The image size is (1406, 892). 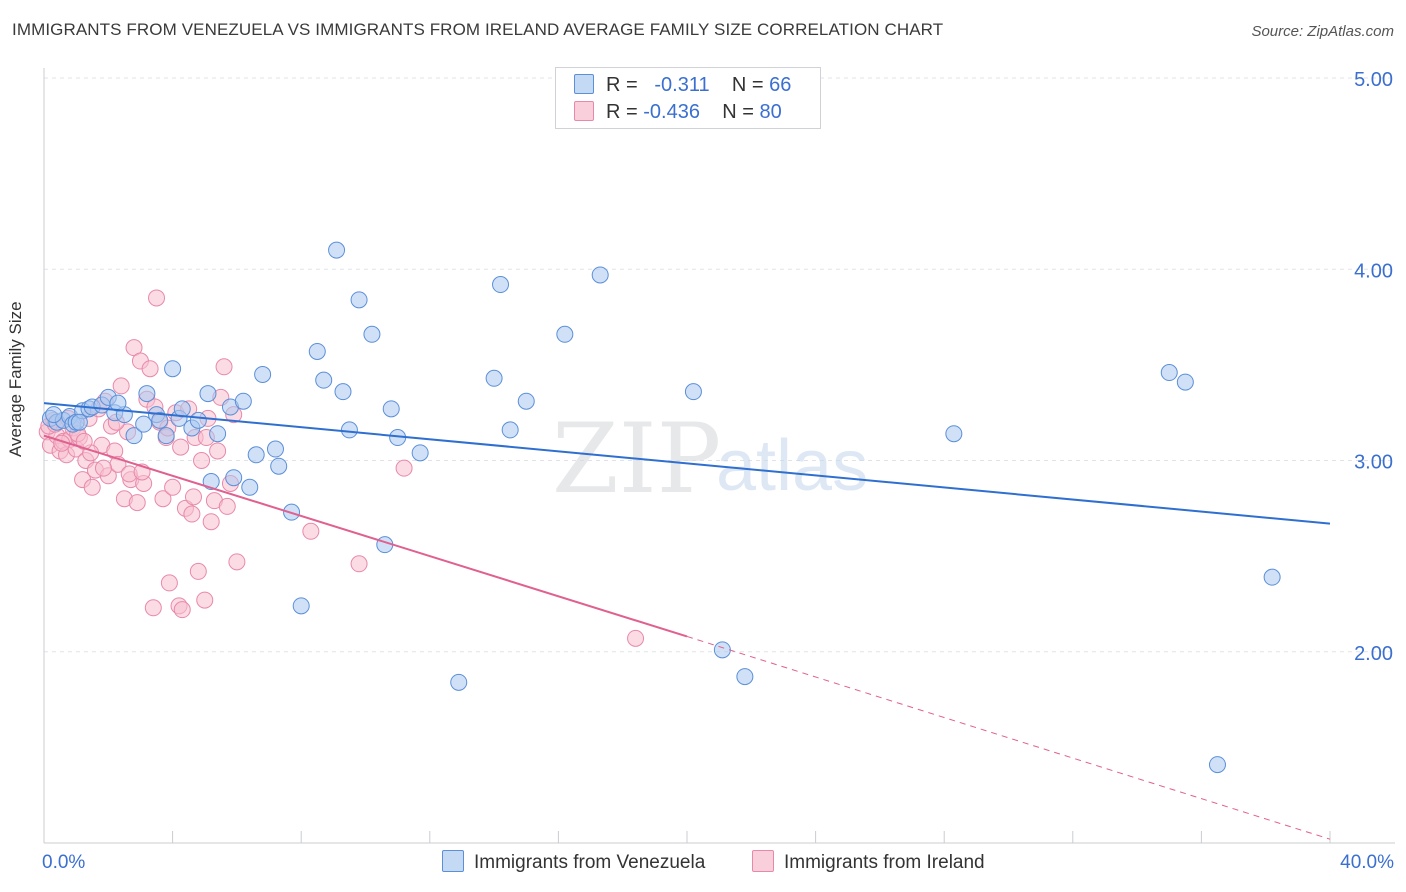 I want to click on ireland-legend-swatch, so click(x=763, y=861).